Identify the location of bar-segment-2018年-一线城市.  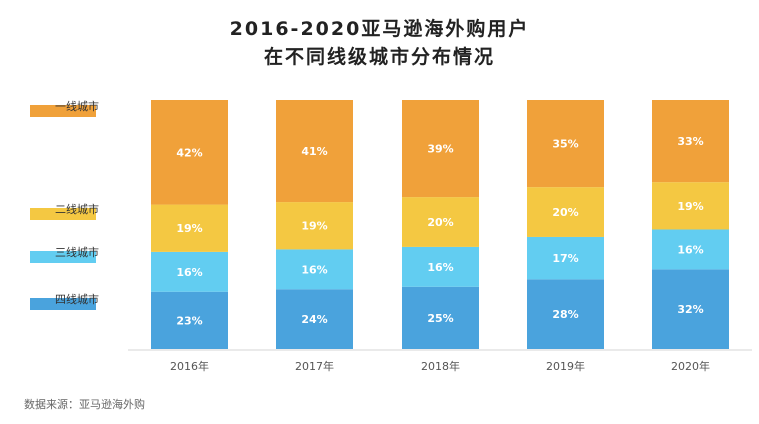
(440, 149).